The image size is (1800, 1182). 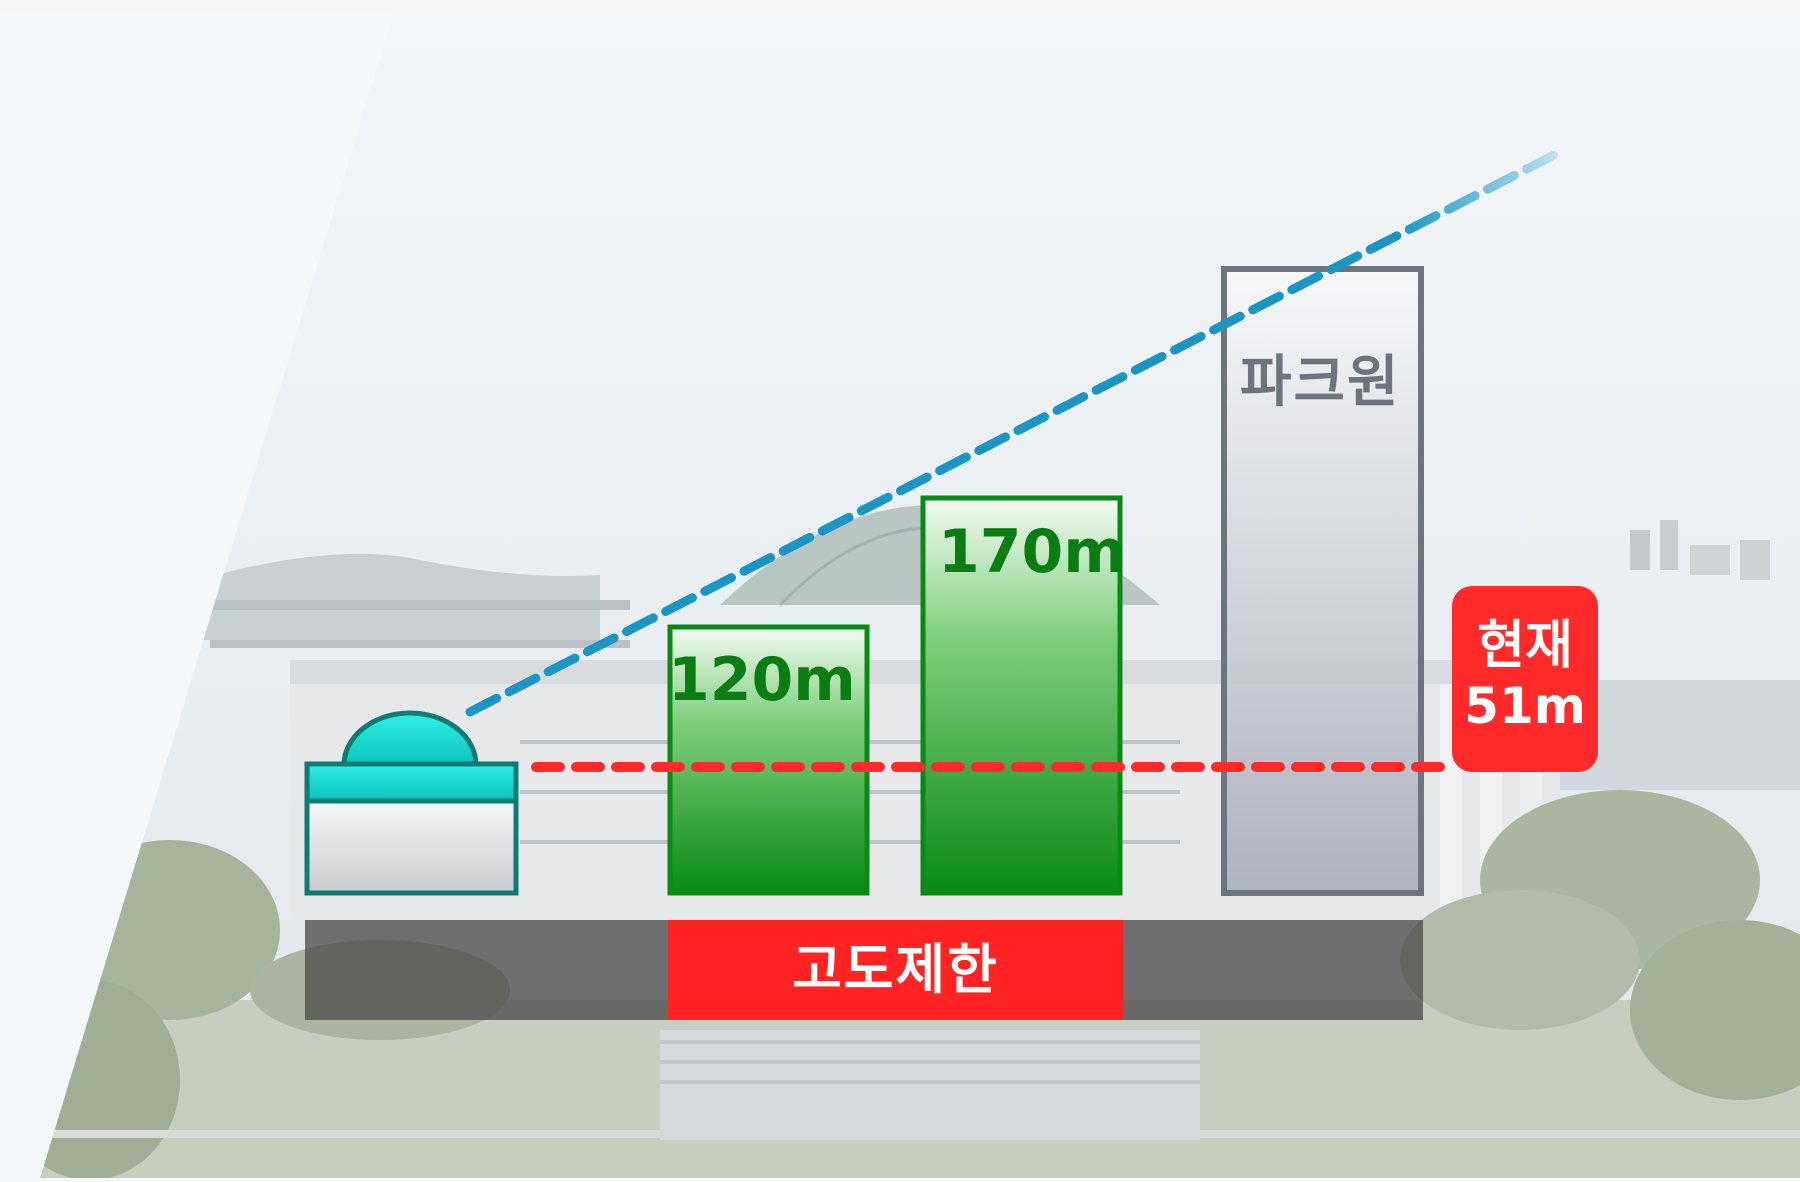 What do you see at coordinates (1322, 581) in the screenshot?
I see `bar-parkone` at bounding box center [1322, 581].